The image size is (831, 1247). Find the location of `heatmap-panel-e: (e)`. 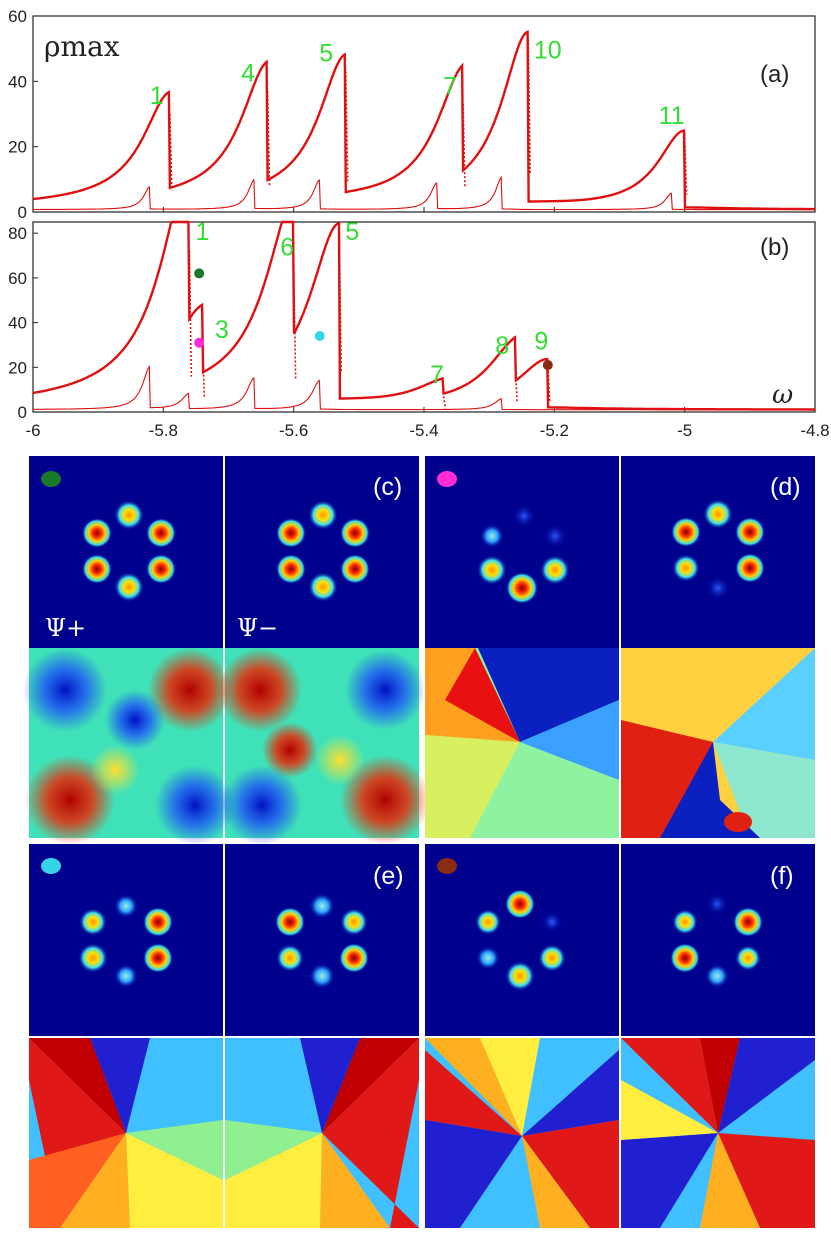

heatmap-panel-e: (e) is located at coordinates (224, 1036).